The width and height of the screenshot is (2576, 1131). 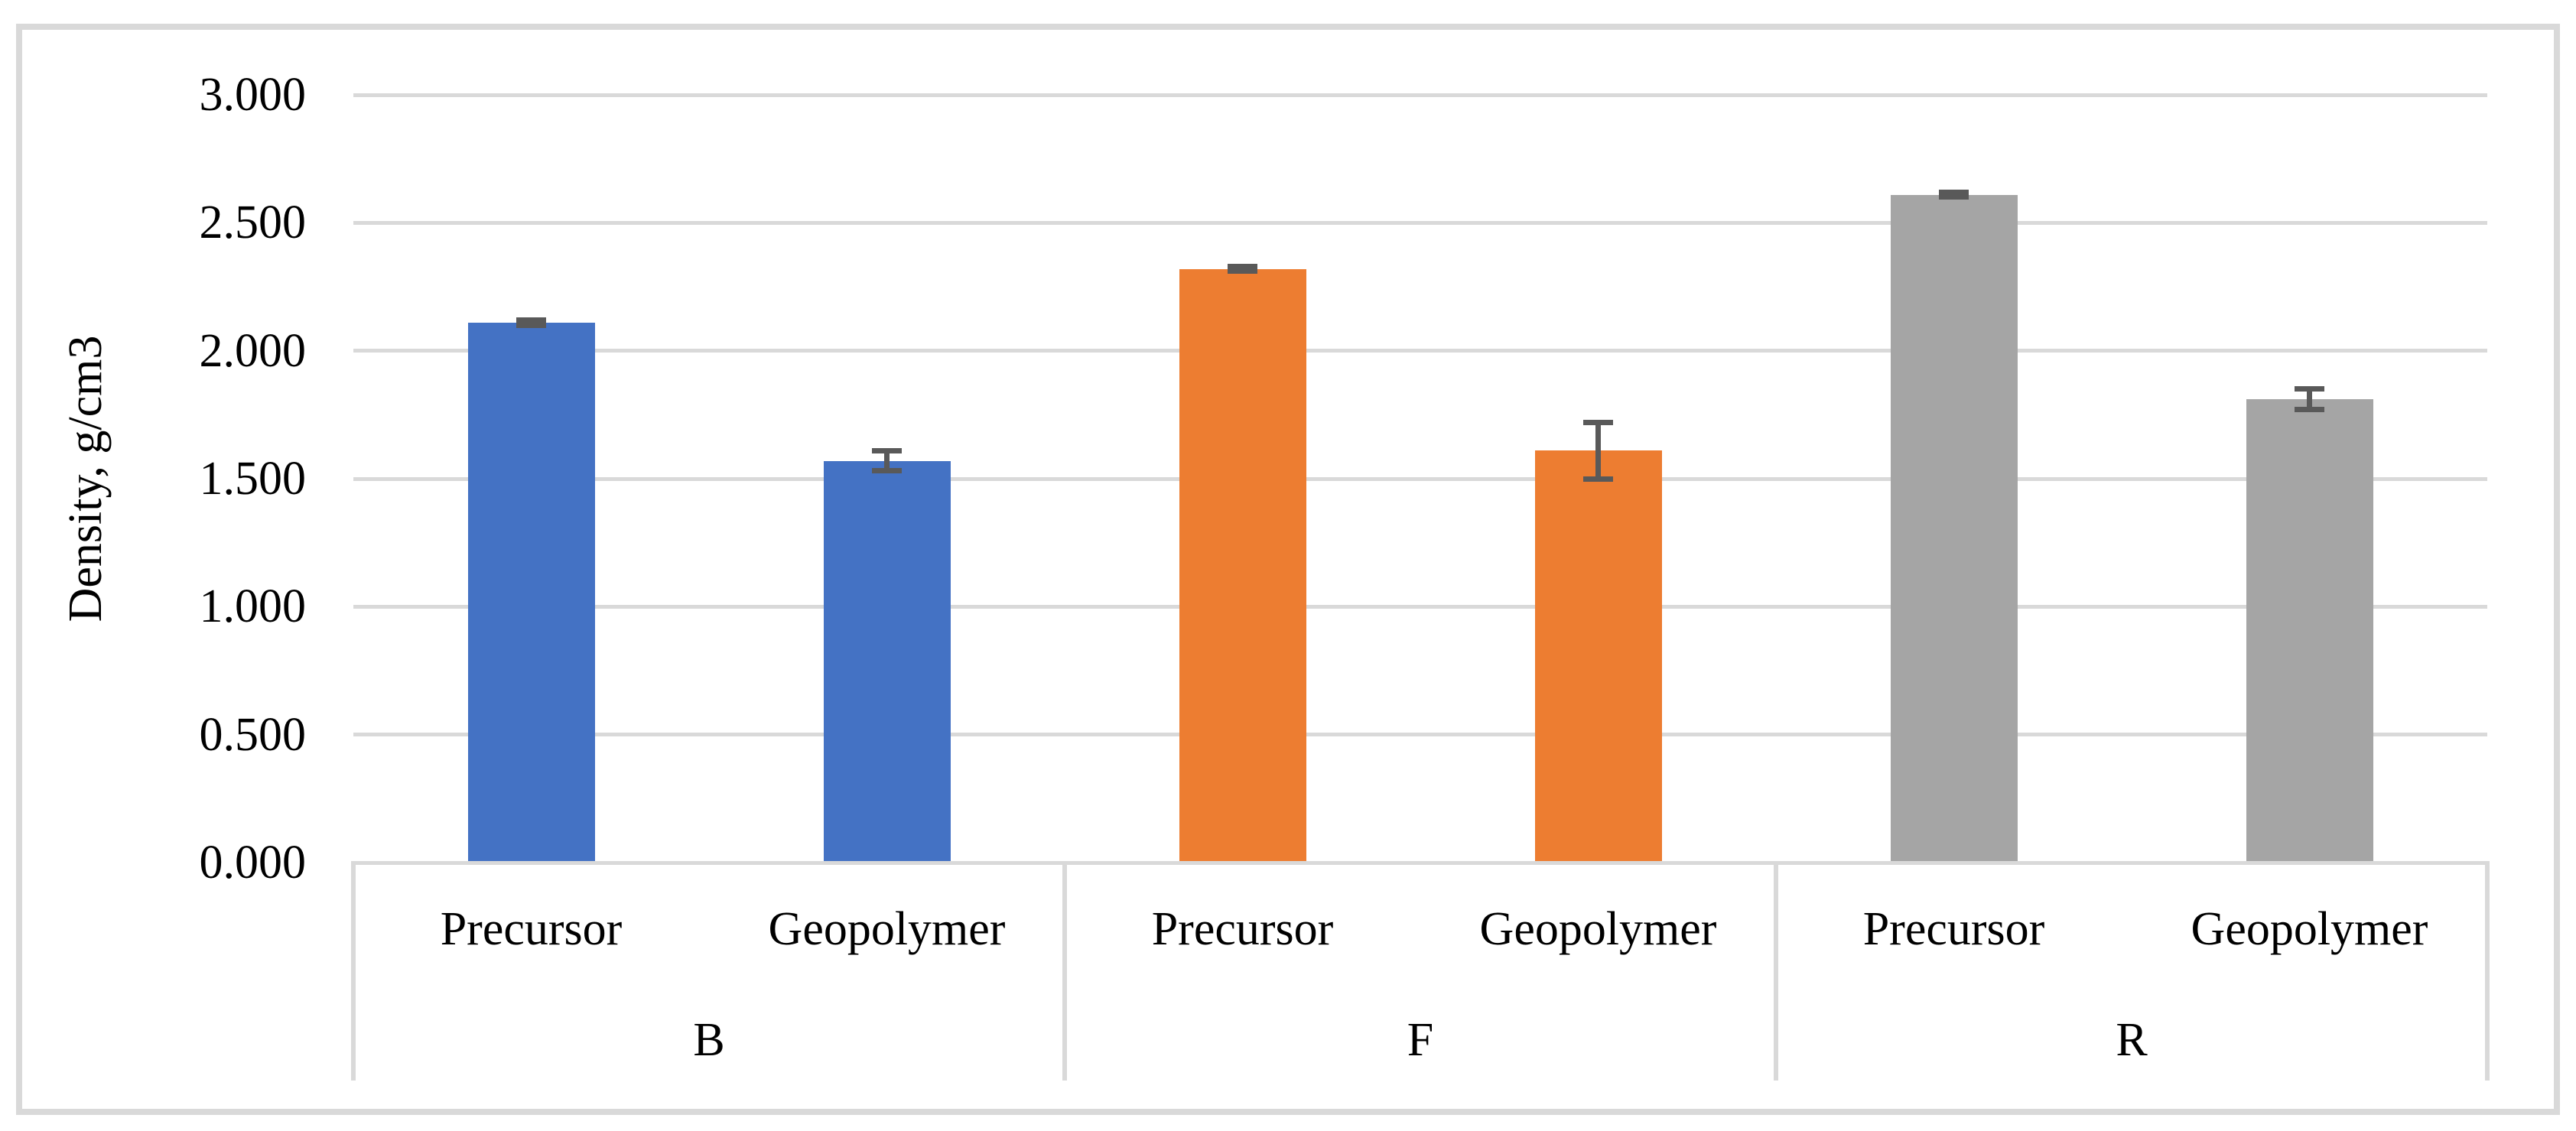 What do you see at coordinates (253, 479) in the screenshot?
I see `y-tick-label: 1.500` at bounding box center [253, 479].